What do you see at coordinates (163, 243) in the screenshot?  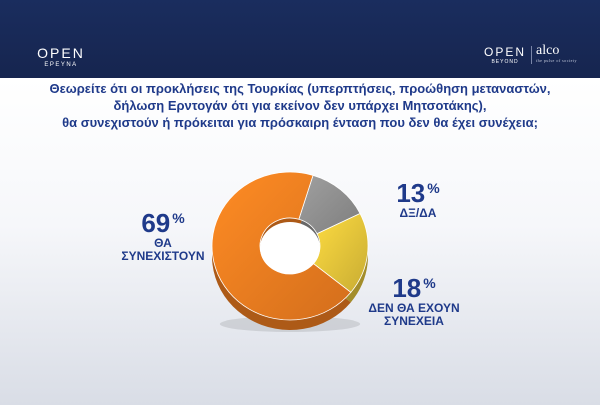 I see `slice-name-continue-line-1: ΘΑ` at bounding box center [163, 243].